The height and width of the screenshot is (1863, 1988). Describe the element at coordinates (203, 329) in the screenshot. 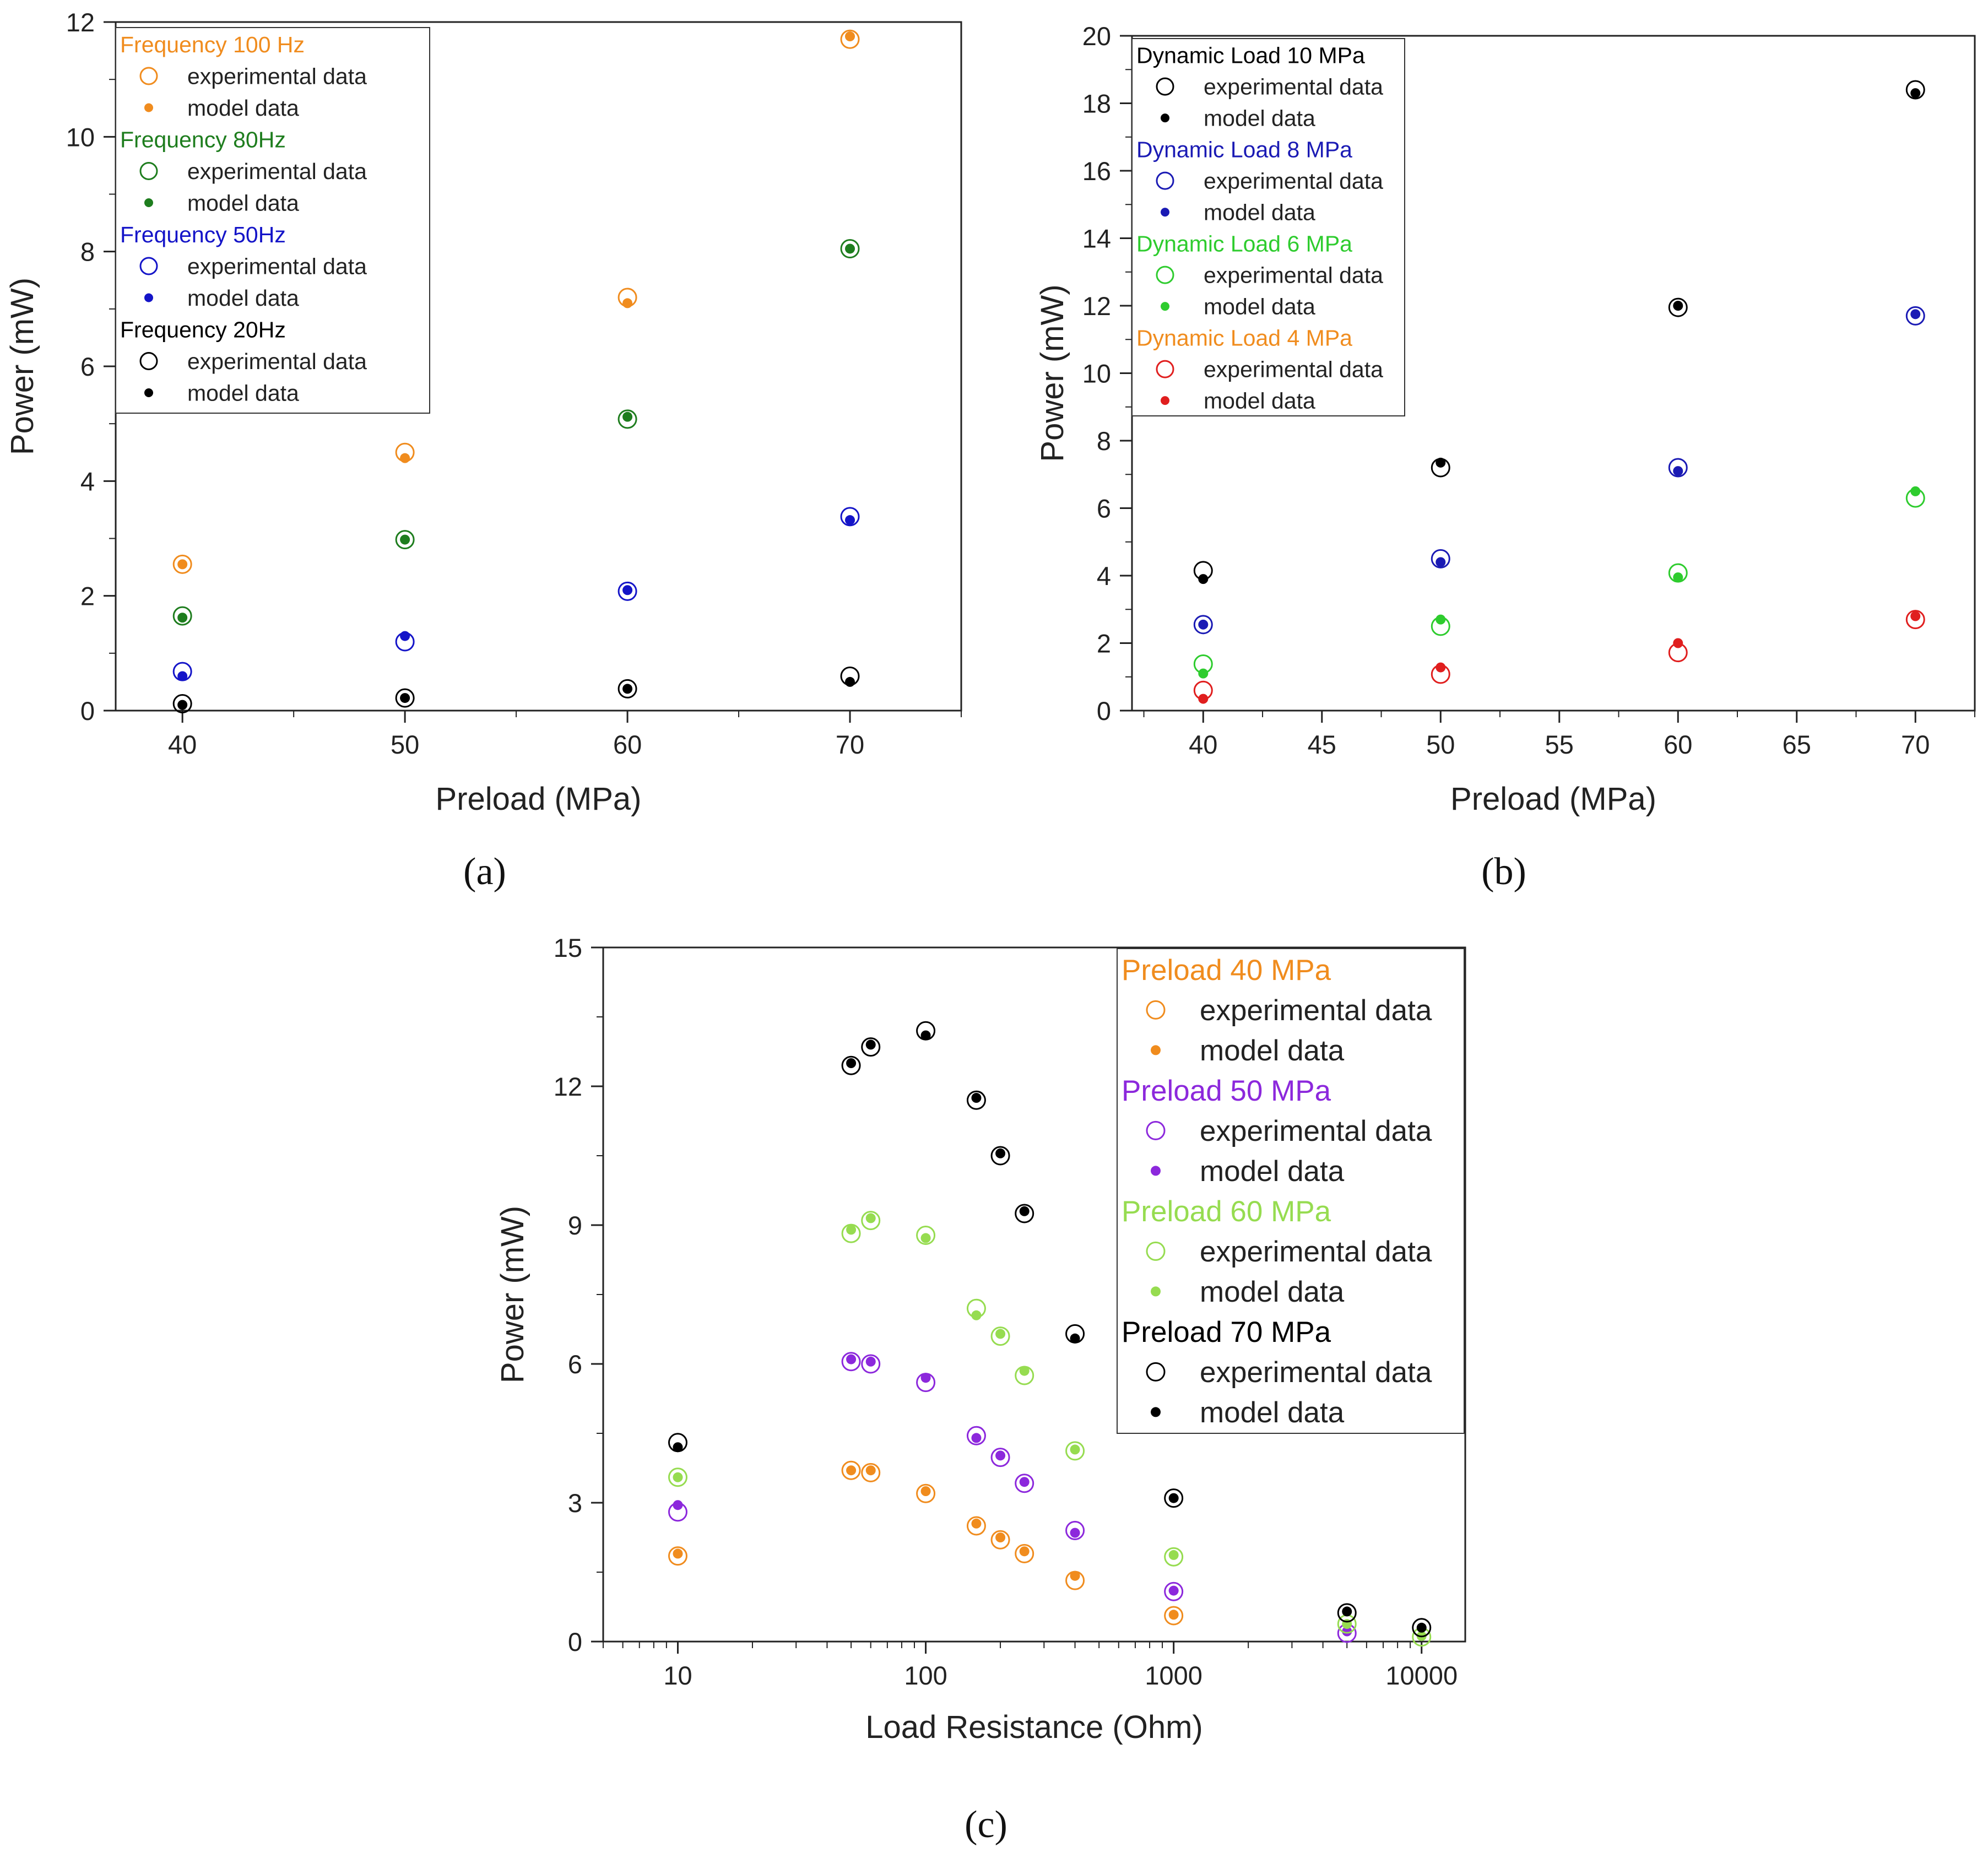

I see `legend-series-title: Frequency 20Hz` at that location.